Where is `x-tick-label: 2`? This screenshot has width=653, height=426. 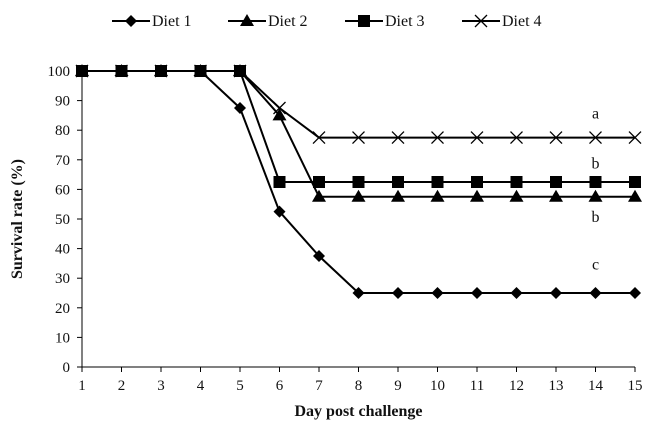 x-tick-label: 2 is located at coordinates (122, 386).